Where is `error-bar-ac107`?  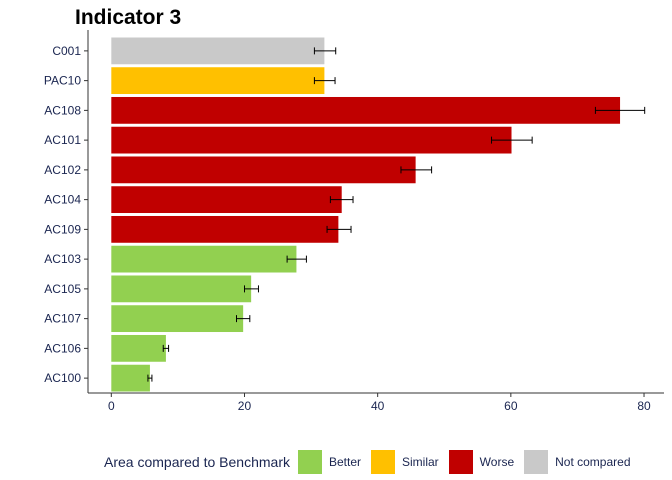
error-bar-ac107 is located at coordinates (243, 319).